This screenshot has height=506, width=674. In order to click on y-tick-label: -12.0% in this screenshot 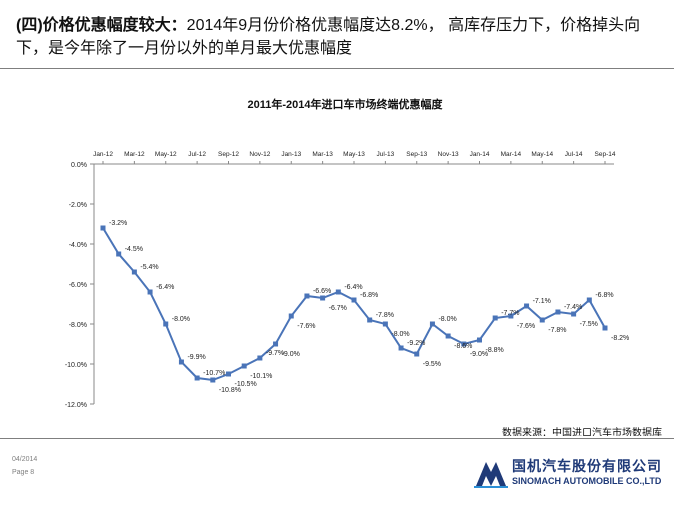, I will do `click(76, 405)`.